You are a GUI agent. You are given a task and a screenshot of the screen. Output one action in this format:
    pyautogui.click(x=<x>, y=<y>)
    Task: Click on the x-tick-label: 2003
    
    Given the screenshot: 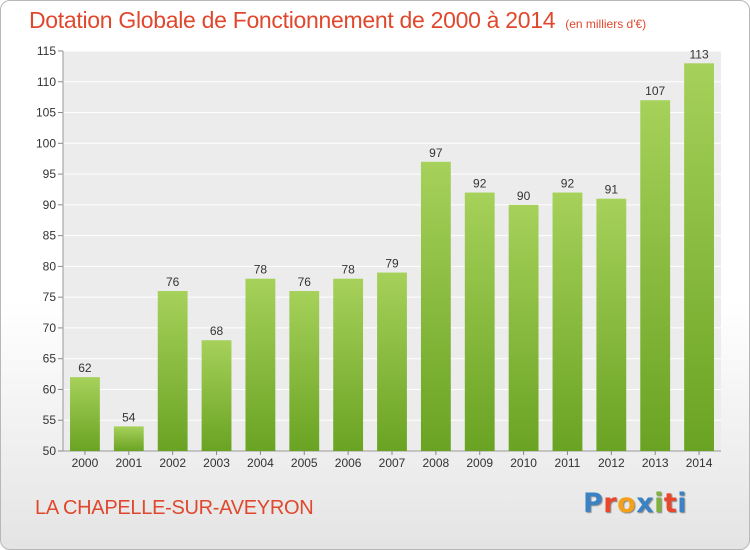 What is the action you would take?
    pyautogui.click(x=216, y=463)
    